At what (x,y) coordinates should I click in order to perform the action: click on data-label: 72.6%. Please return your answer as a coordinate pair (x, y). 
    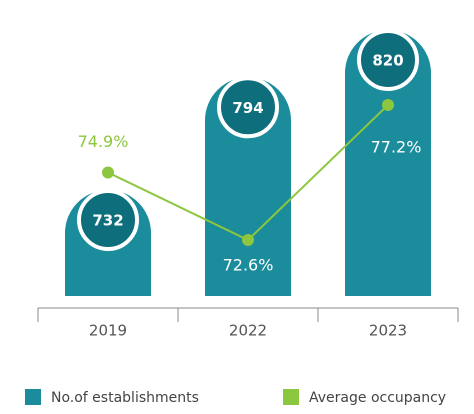
    Looking at the image, I should click on (248, 265).